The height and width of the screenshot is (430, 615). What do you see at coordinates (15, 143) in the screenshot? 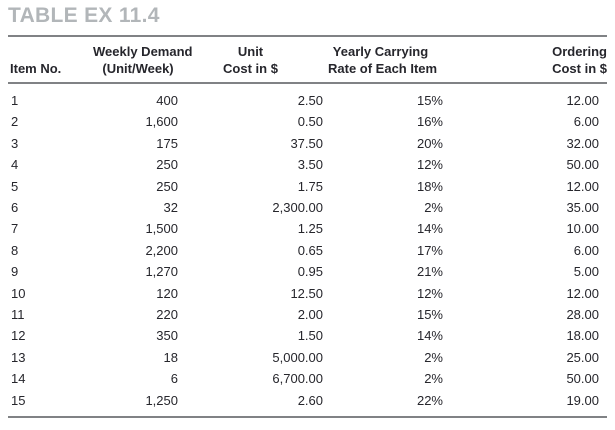
I see `item-no-cell: 3` at bounding box center [15, 143].